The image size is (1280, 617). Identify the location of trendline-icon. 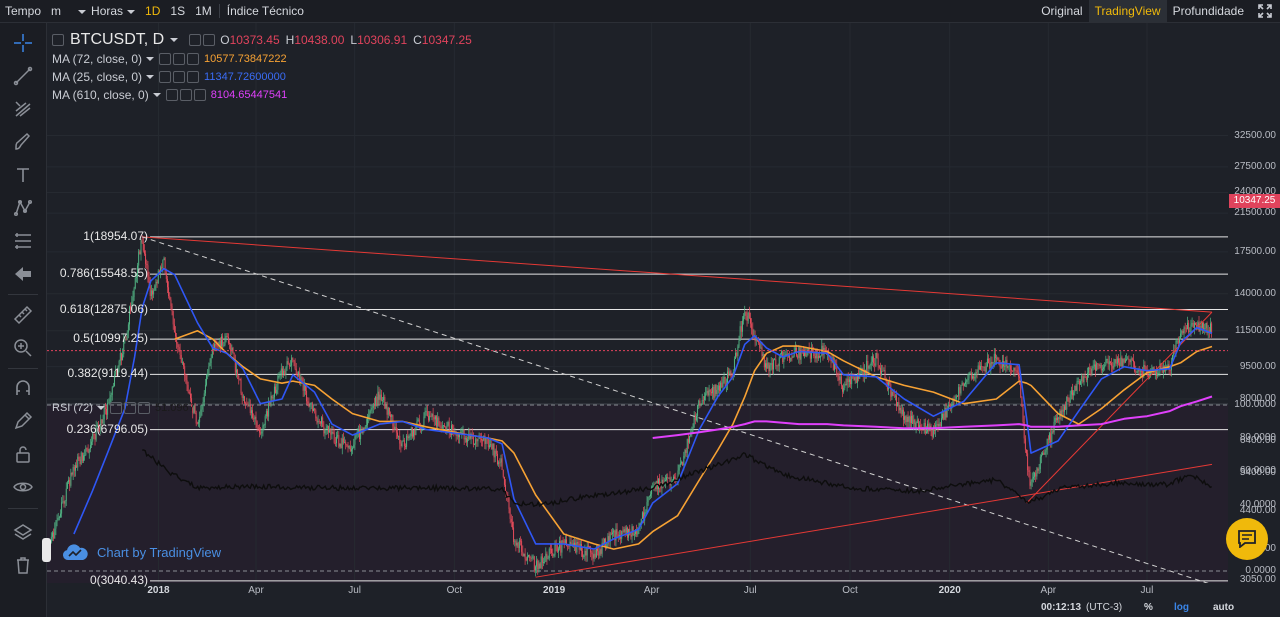
(23, 76).